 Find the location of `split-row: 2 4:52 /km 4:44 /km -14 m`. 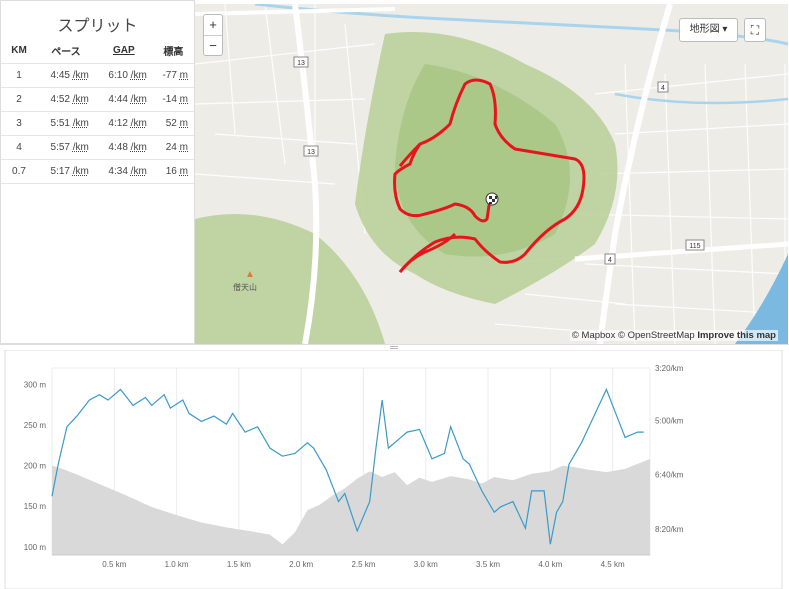

split-row: 2 4:52 /km 4:44 /km -14 m is located at coordinates (97, 98).